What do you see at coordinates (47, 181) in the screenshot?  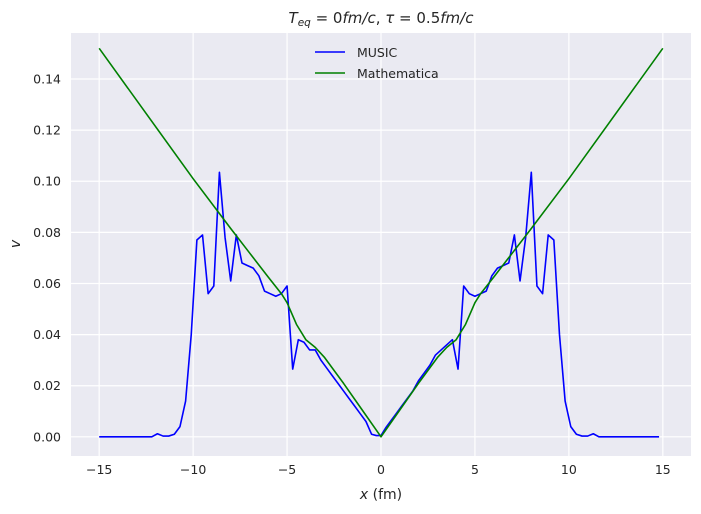 I see `y-tick-label: 0.10` at bounding box center [47, 181].